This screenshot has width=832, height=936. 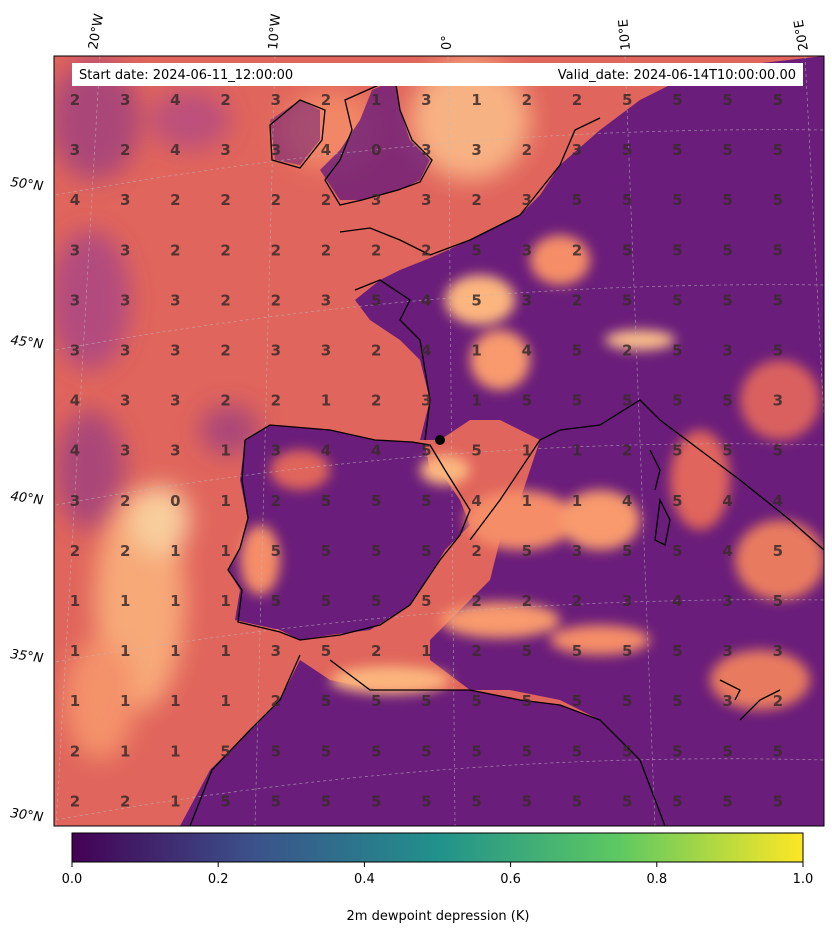 I want to click on start-date-text: Start date: 2024-06-11_12:00:00, so click(x=186, y=75).